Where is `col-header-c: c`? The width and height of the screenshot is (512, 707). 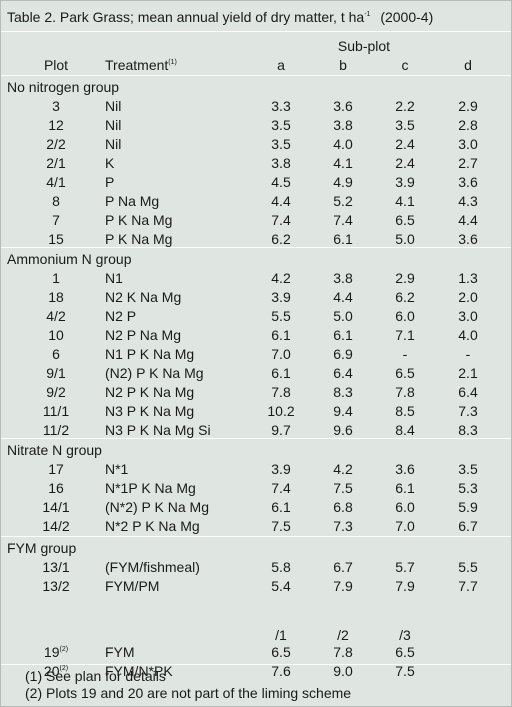
col-header-c: c is located at coordinates (405, 65).